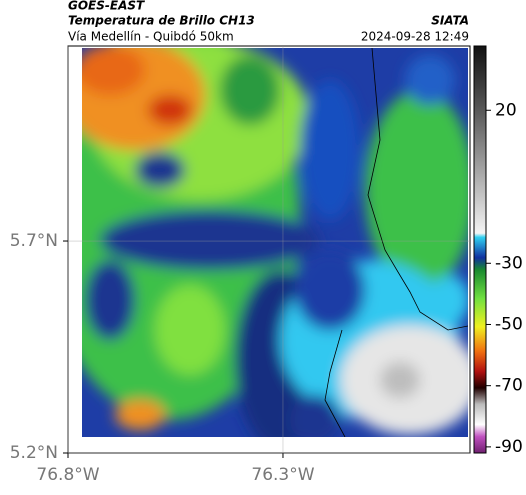 This screenshot has width=526, height=495. I want to click on credit: SIATA, so click(450, 21).